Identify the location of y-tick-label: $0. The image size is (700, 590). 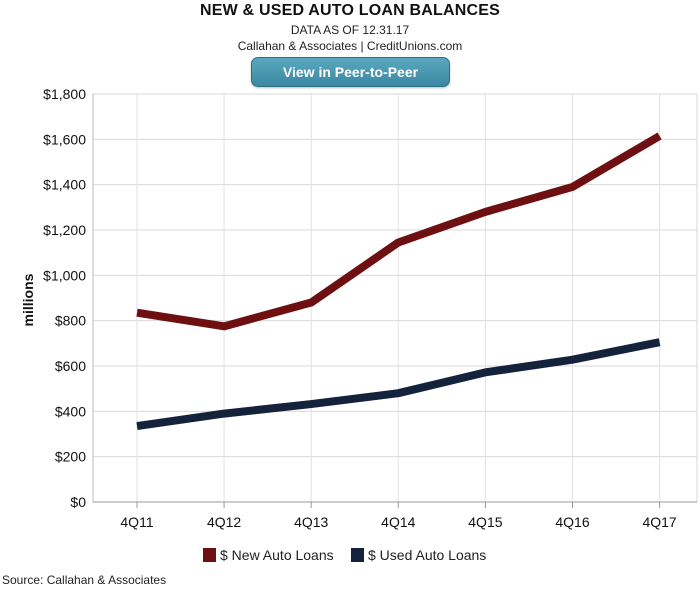
(78, 502).